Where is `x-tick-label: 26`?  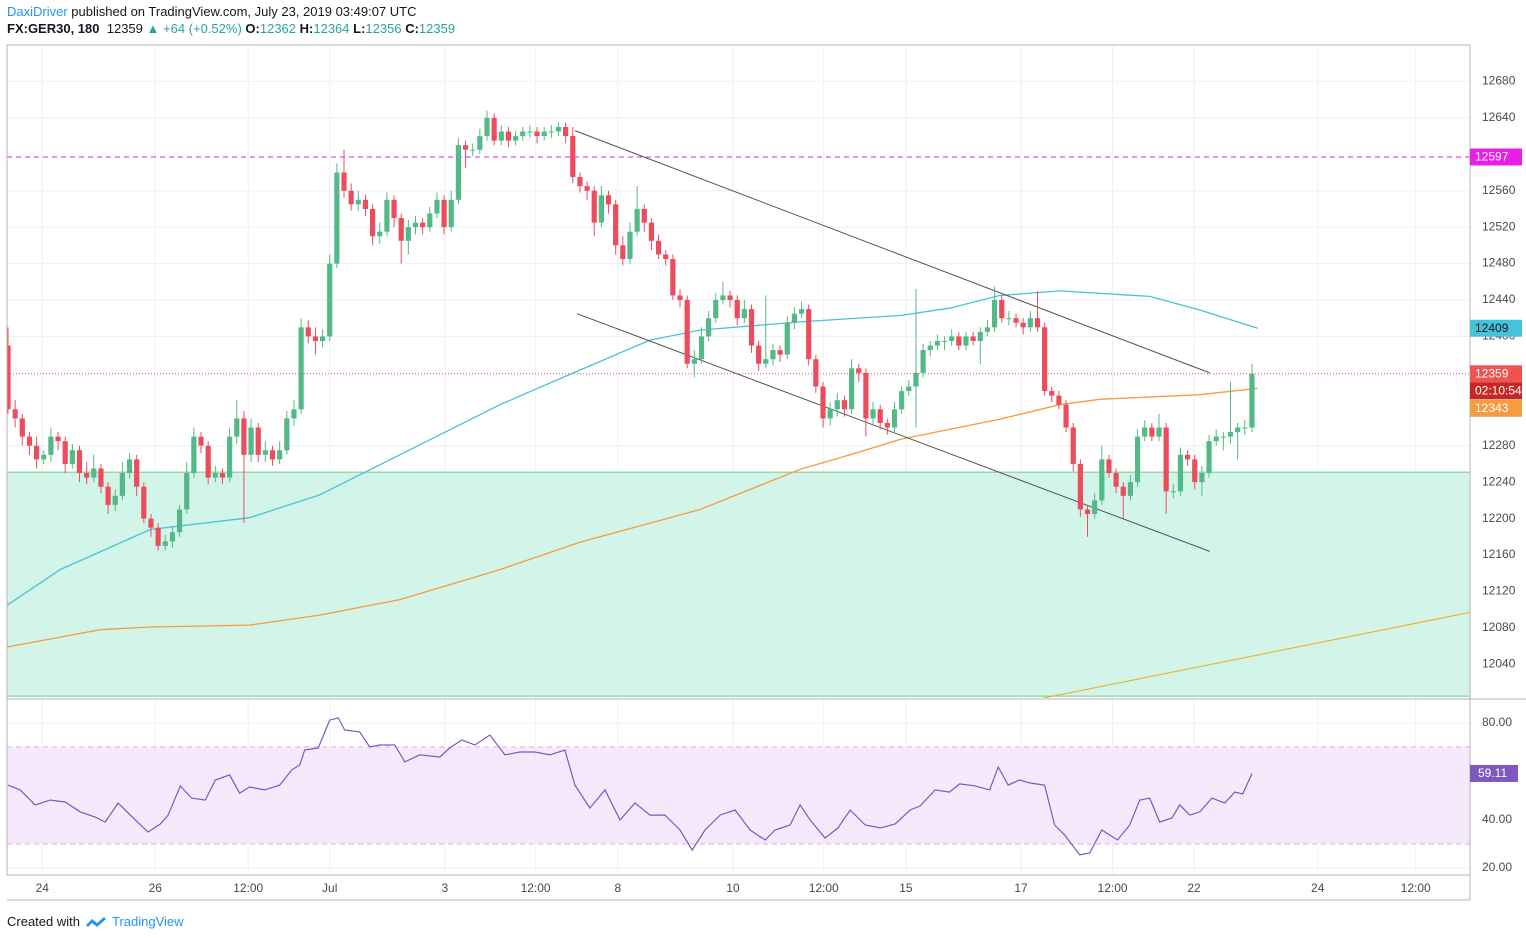 x-tick-label: 26 is located at coordinates (156, 888).